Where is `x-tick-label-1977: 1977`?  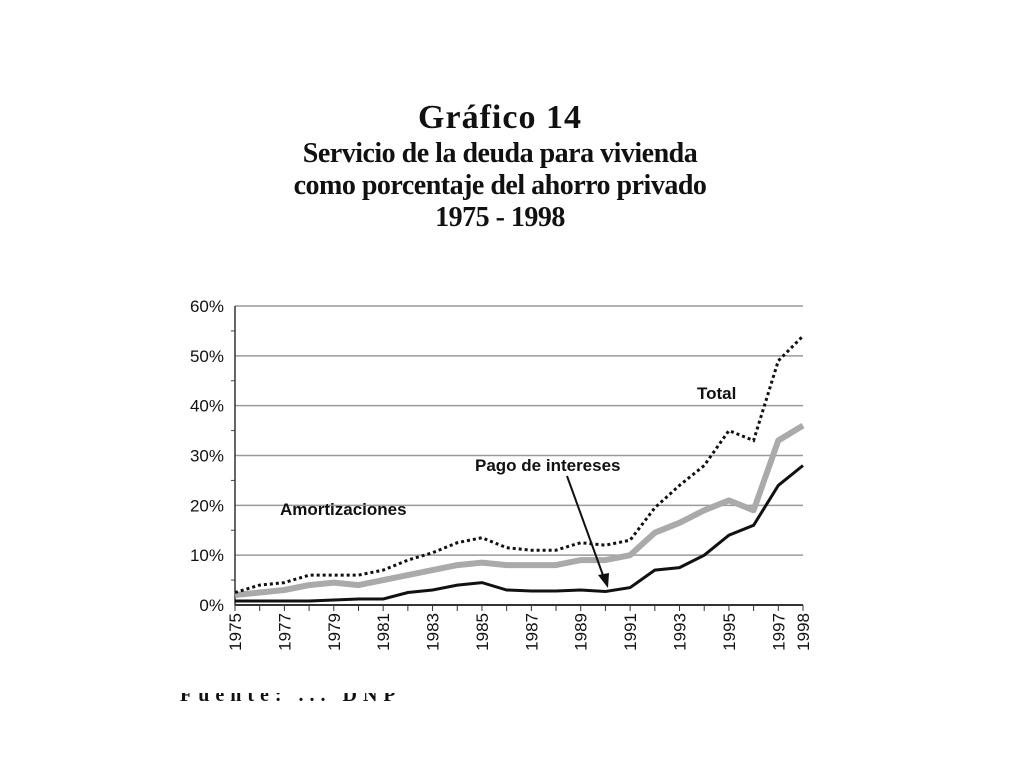 x-tick-label-1977: 1977 is located at coordinates (284, 632).